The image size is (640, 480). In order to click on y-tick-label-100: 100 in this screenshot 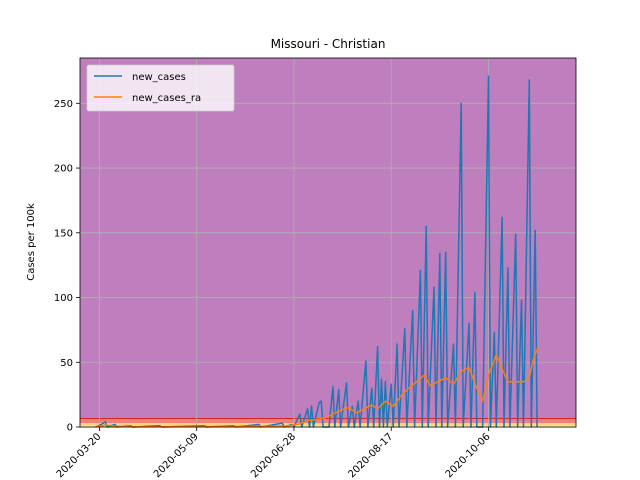, I will do `click(63, 298)`.